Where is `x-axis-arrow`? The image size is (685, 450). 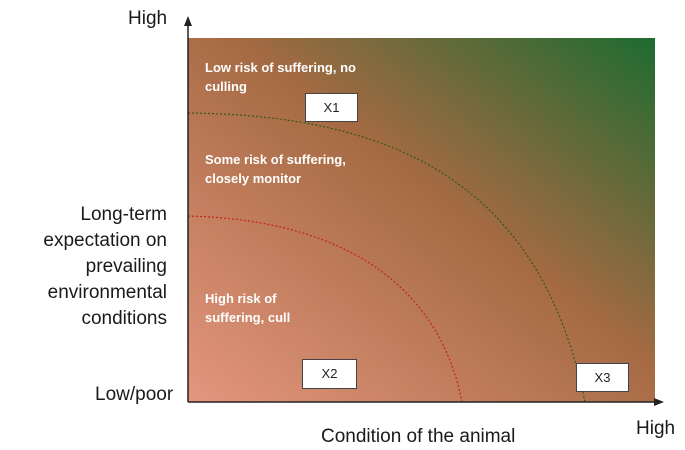 x-axis-arrow is located at coordinates (659, 402).